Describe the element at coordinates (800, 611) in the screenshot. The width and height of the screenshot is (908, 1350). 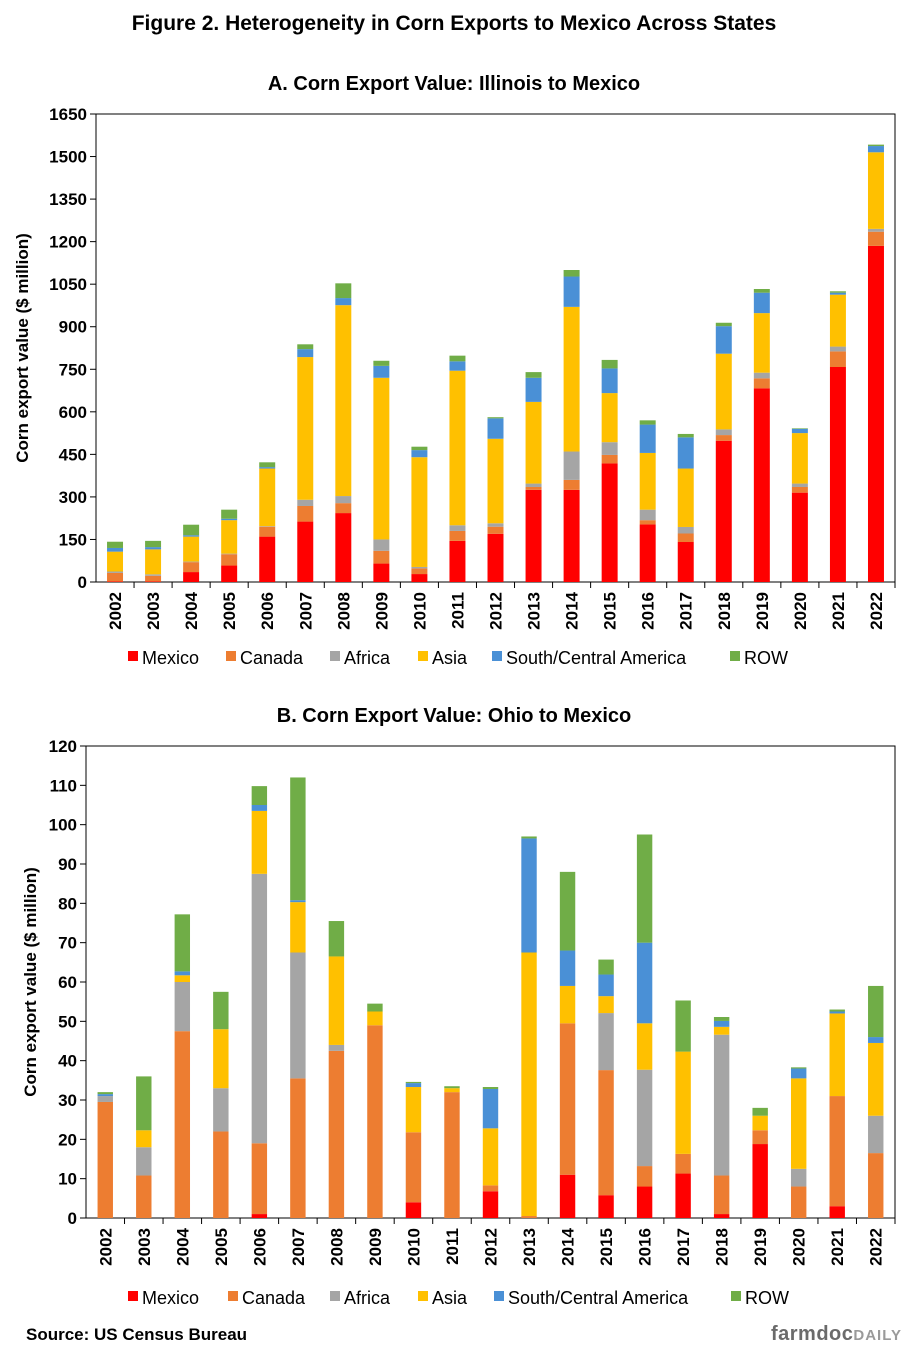
I see `chart-a-x-tick-label: 2020` at that location.